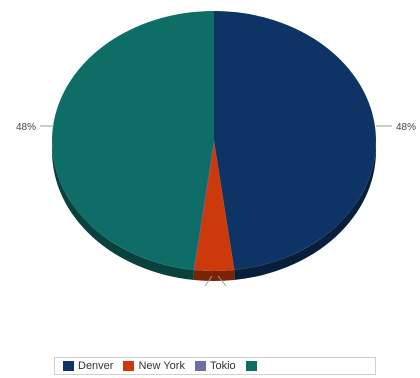 This screenshot has height=378, width=420. Describe the element at coordinates (208, 281) in the screenshot. I see `leader-line-tokio` at that location.